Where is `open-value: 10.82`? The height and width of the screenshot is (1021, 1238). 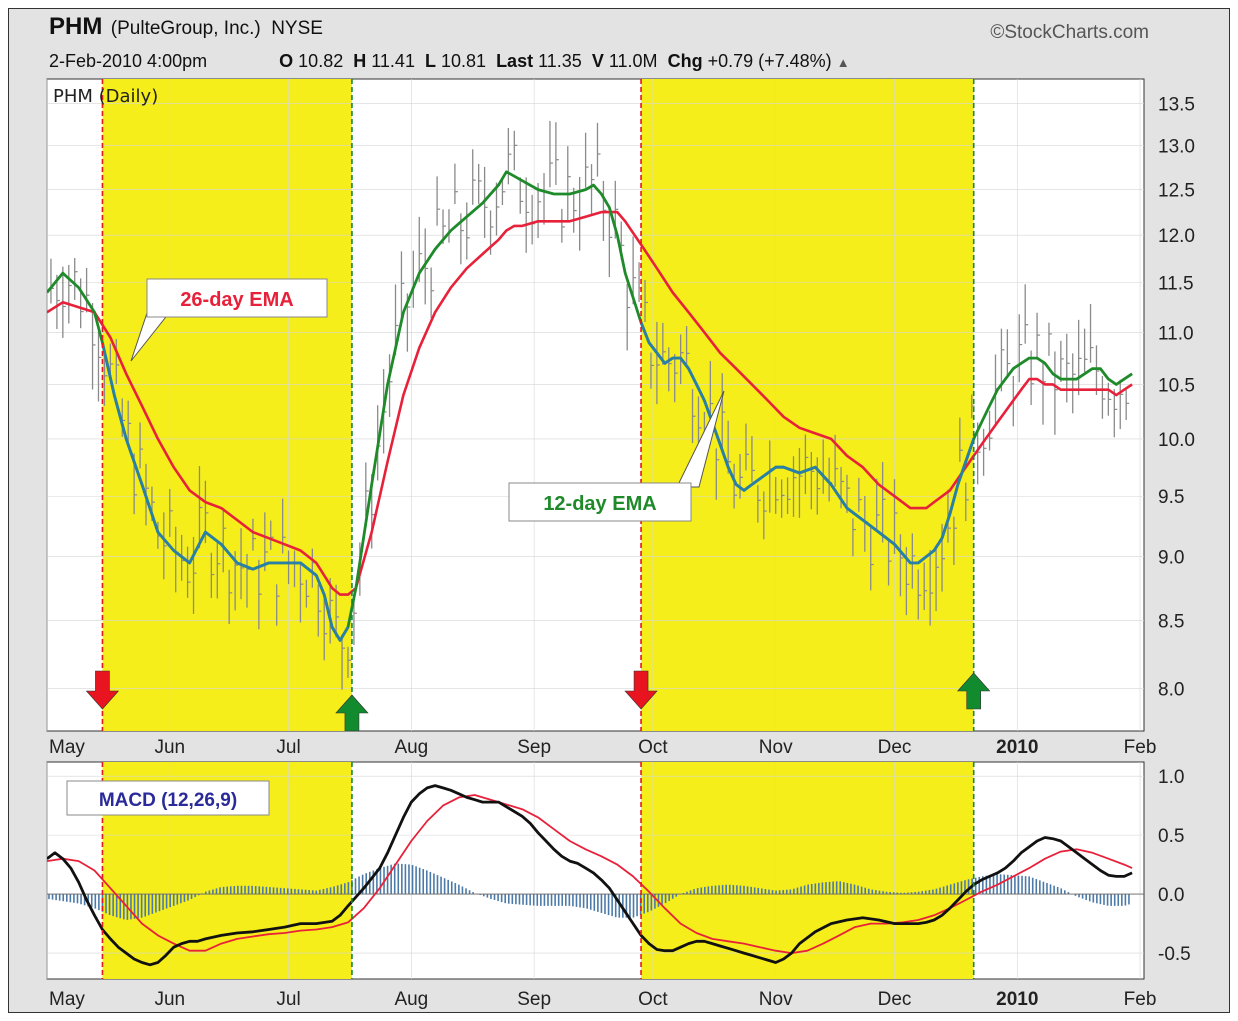 open-value: 10.82 is located at coordinates (321, 61).